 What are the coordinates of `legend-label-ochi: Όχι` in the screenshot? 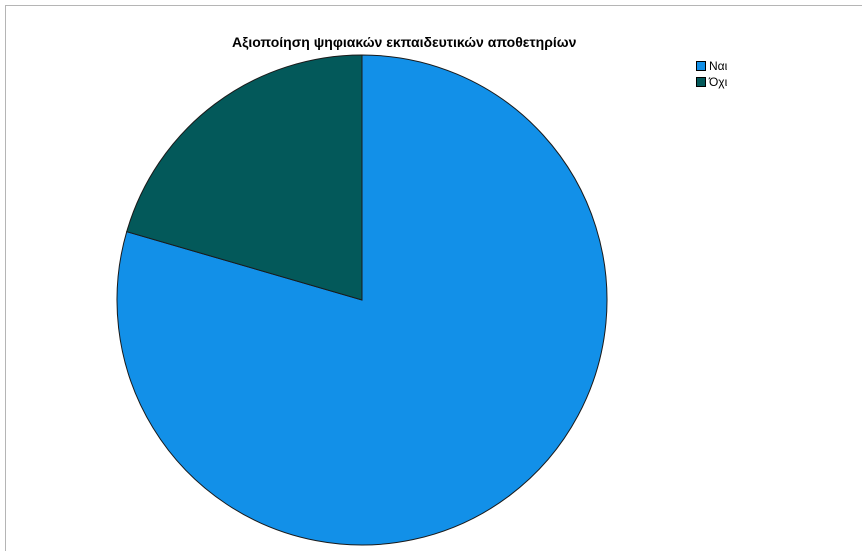 It's located at (718, 82).